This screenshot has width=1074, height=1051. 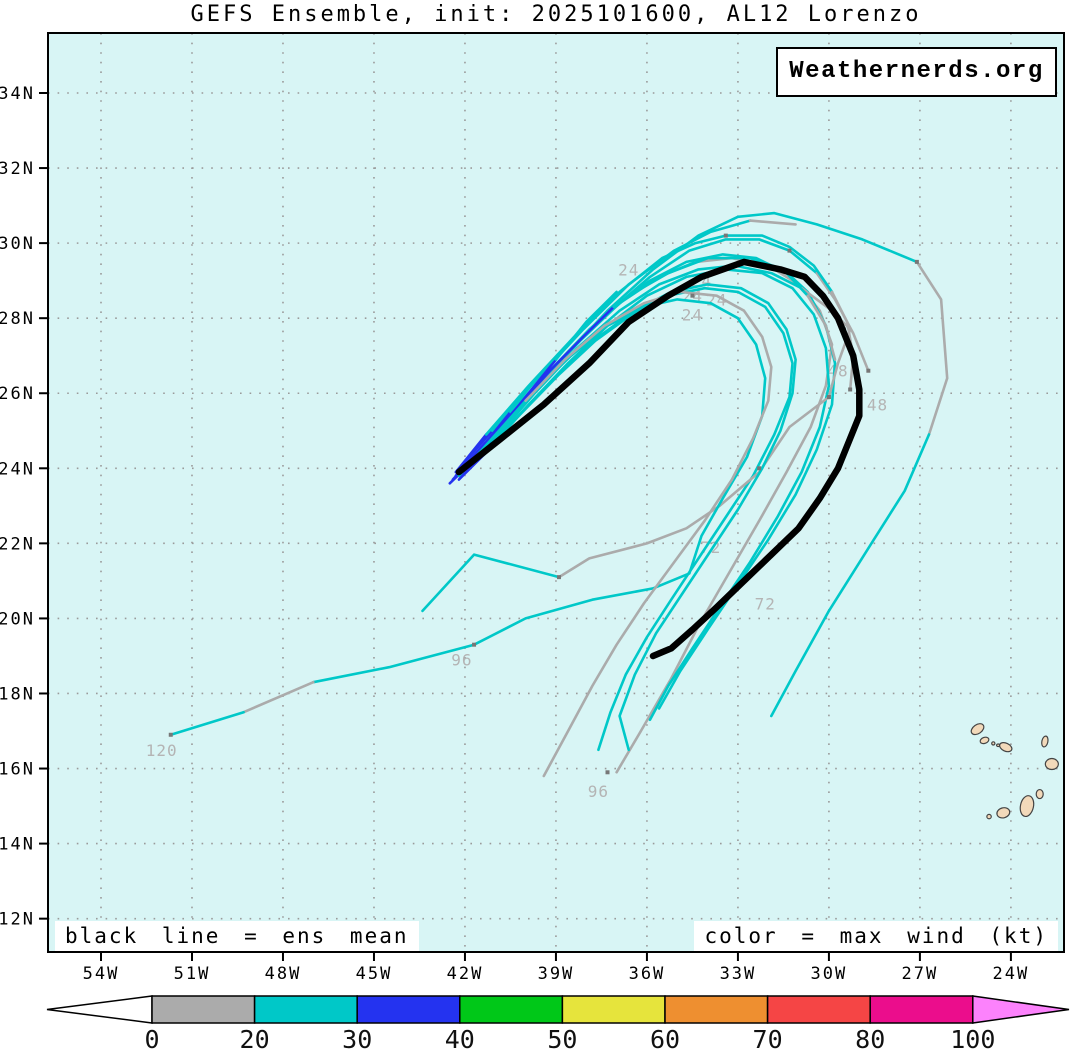 I want to click on y-tick-label: 24N, so click(x=17, y=469).